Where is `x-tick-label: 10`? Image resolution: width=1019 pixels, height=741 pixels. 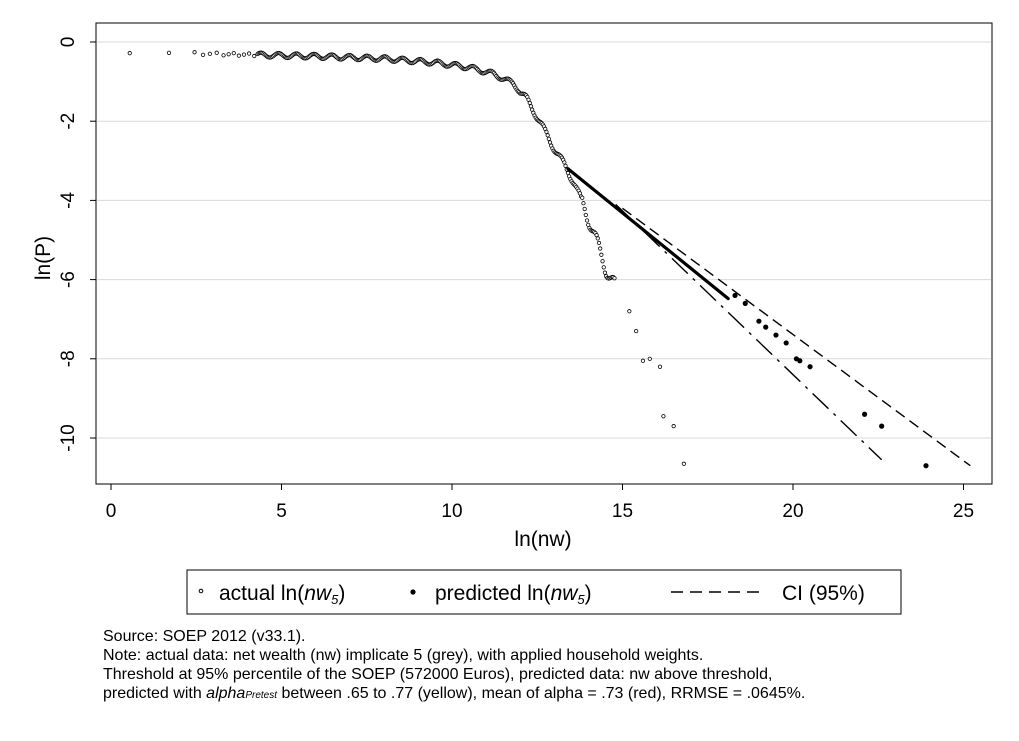 x-tick-label: 10 is located at coordinates (451, 511).